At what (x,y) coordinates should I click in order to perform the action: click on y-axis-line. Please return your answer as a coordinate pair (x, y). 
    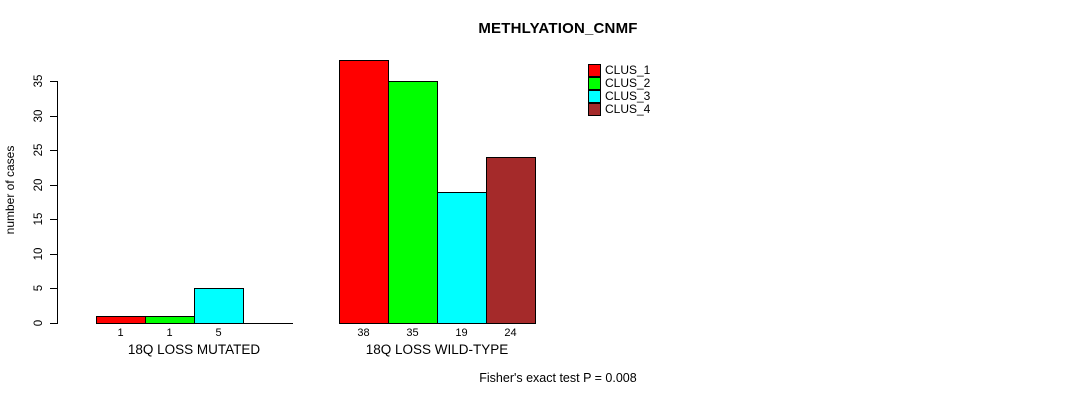
    Looking at the image, I should click on (57, 202).